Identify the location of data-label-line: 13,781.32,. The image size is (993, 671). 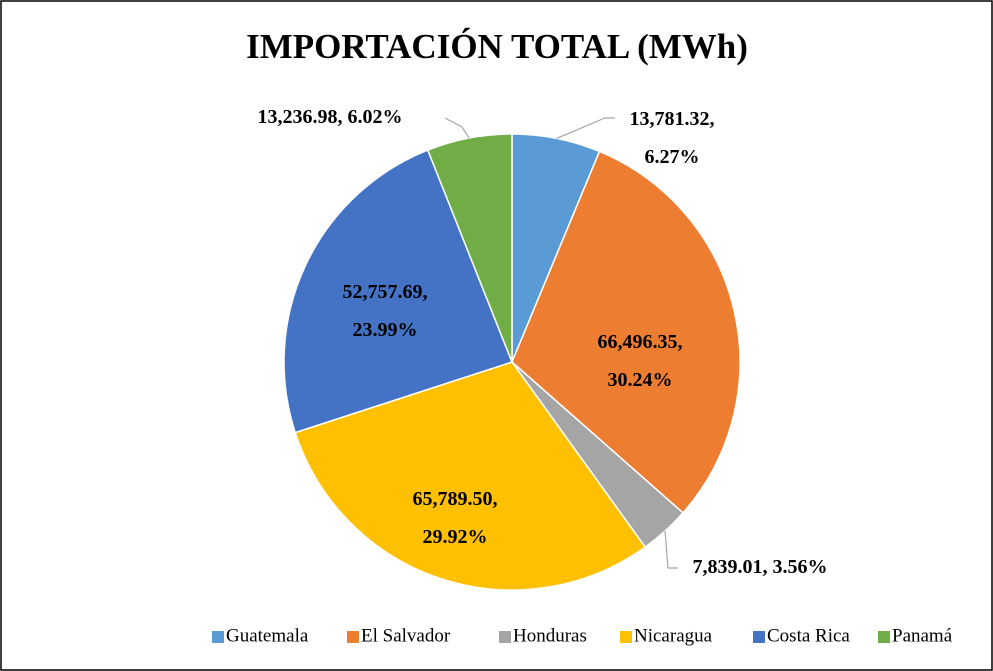
(672, 119).